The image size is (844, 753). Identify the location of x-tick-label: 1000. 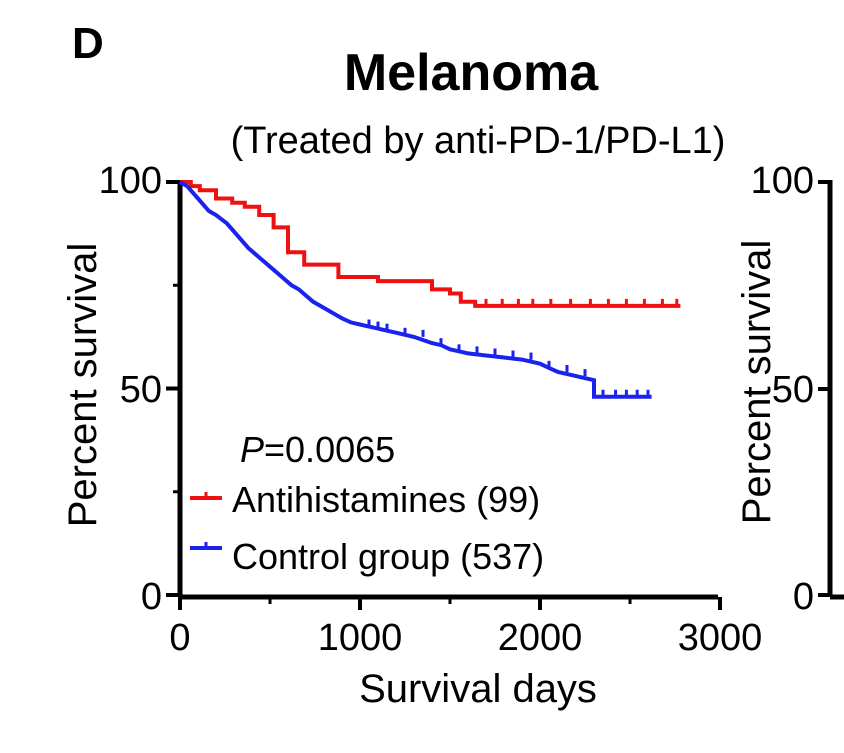
(360, 638).